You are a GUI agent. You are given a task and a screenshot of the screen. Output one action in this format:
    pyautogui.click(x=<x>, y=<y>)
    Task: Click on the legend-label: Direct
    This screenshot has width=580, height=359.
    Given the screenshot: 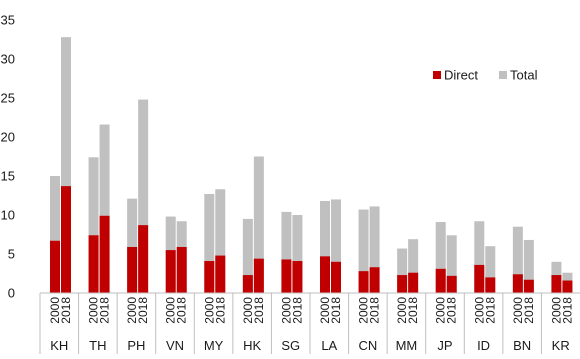 What is the action you would take?
    pyautogui.click(x=461, y=75)
    